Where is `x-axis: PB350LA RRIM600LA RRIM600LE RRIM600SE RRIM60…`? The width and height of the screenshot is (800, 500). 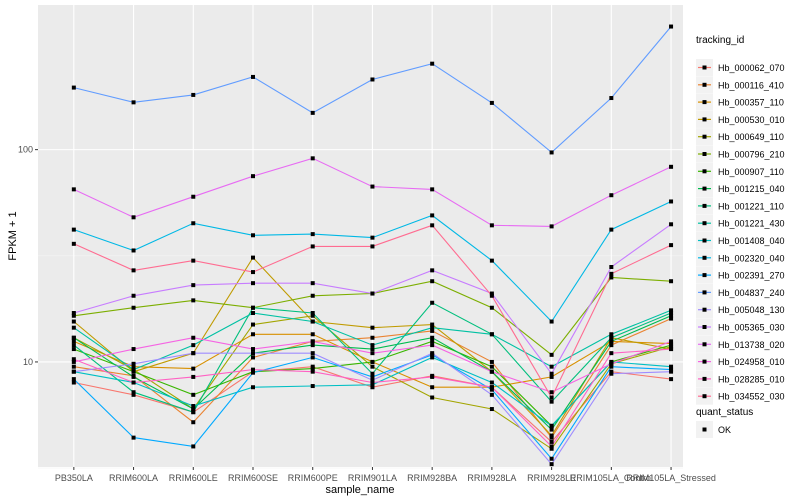 x-axis: PB350LA RRIM600LA RRIM600LE RRIM600SE RRIM60… is located at coordinates (385, 475).